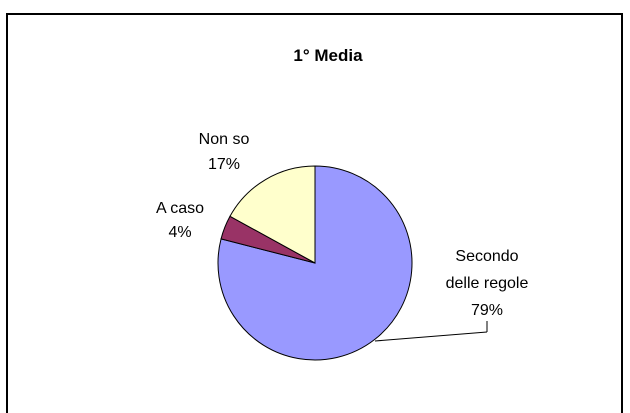  What do you see at coordinates (486, 256) in the screenshot?
I see `label-secondo-line1: Secondo` at bounding box center [486, 256].